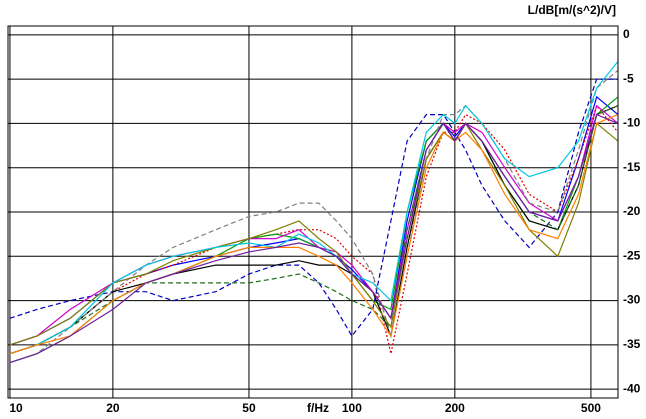 The height and width of the screenshot is (419, 646). Describe the element at coordinates (591, 408) in the screenshot. I see `x-tick-label: 500` at that location.